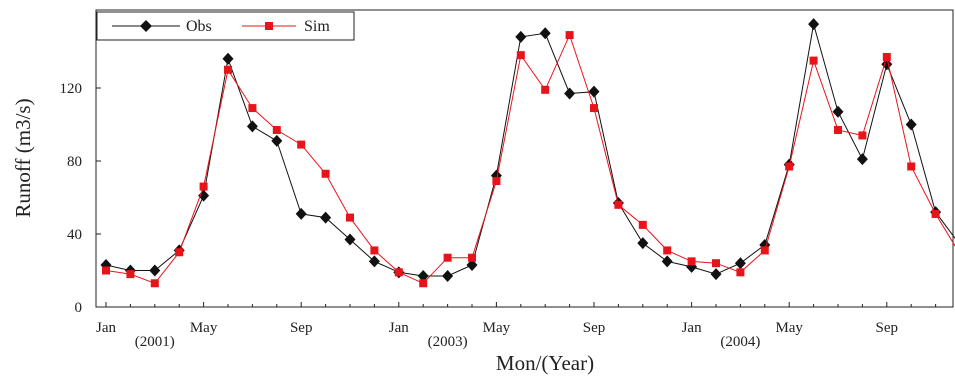 The height and width of the screenshot is (377, 955). I want to click on y-tick-label: 120, so click(71, 89).